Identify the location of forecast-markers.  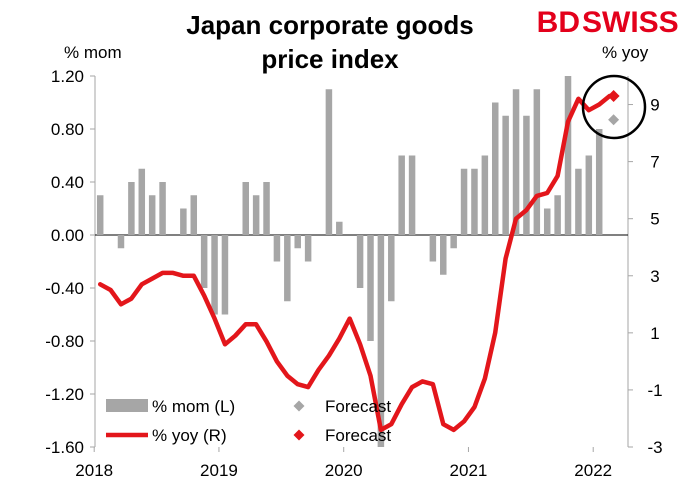
(614, 107).